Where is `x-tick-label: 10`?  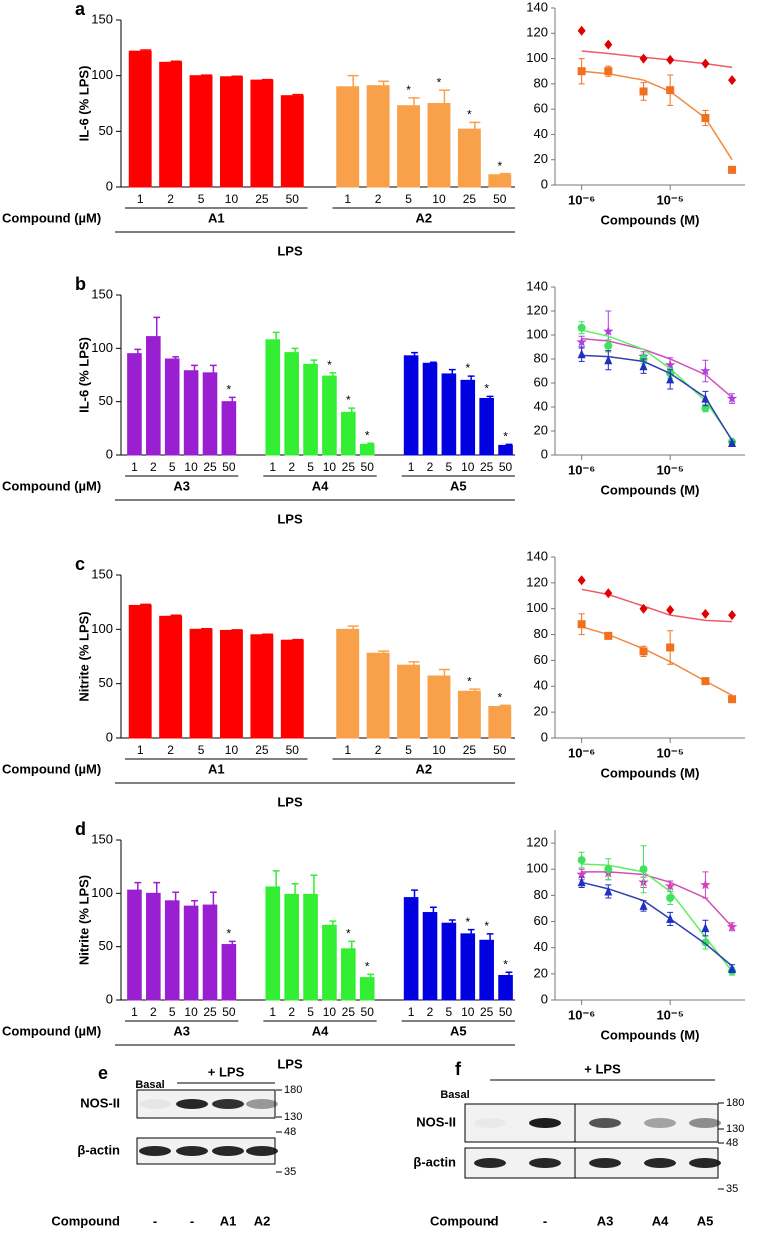 x-tick-label: 10 is located at coordinates (468, 467).